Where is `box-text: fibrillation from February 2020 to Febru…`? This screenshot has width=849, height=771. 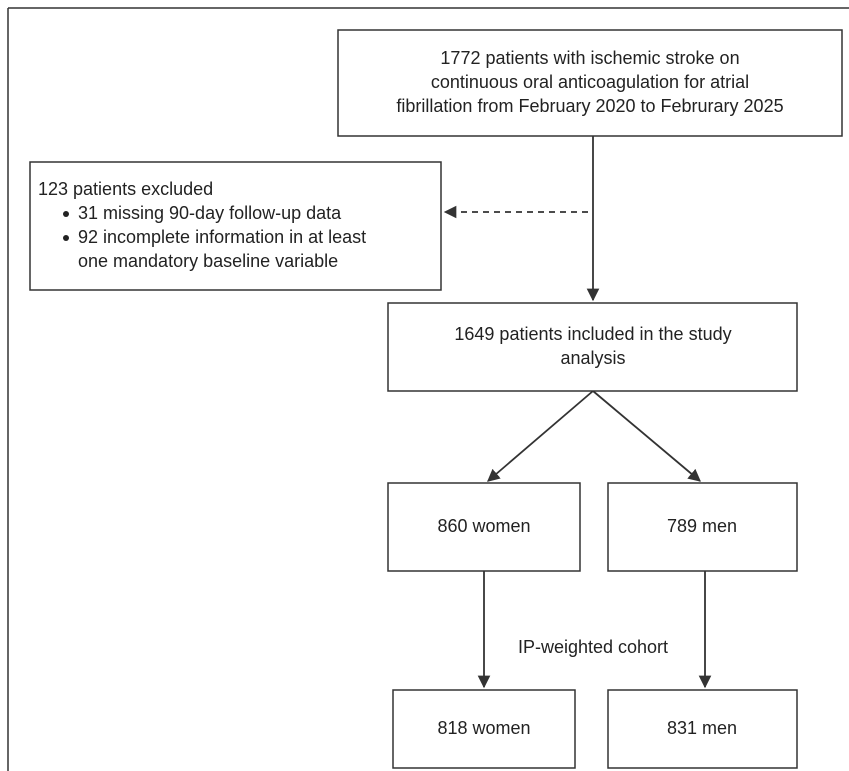
box-text: fibrillation from February 2020 to Febru… is located at coordinates (589, 106).